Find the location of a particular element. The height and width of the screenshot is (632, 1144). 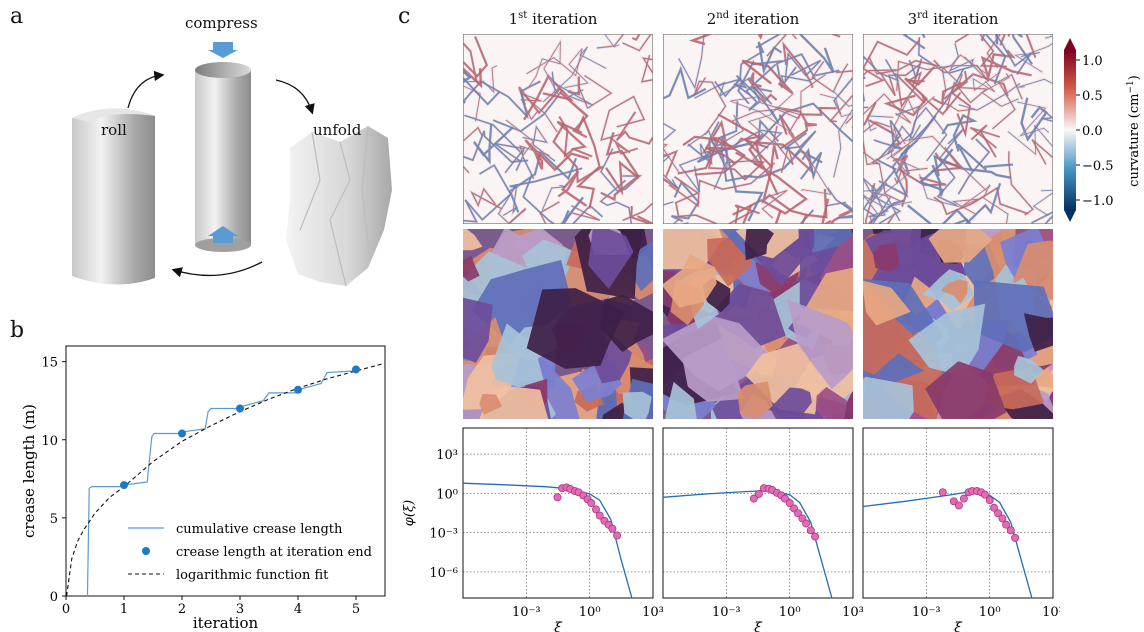

arrow-unfold-to-roll-icon is located at coordinates (217, 269).